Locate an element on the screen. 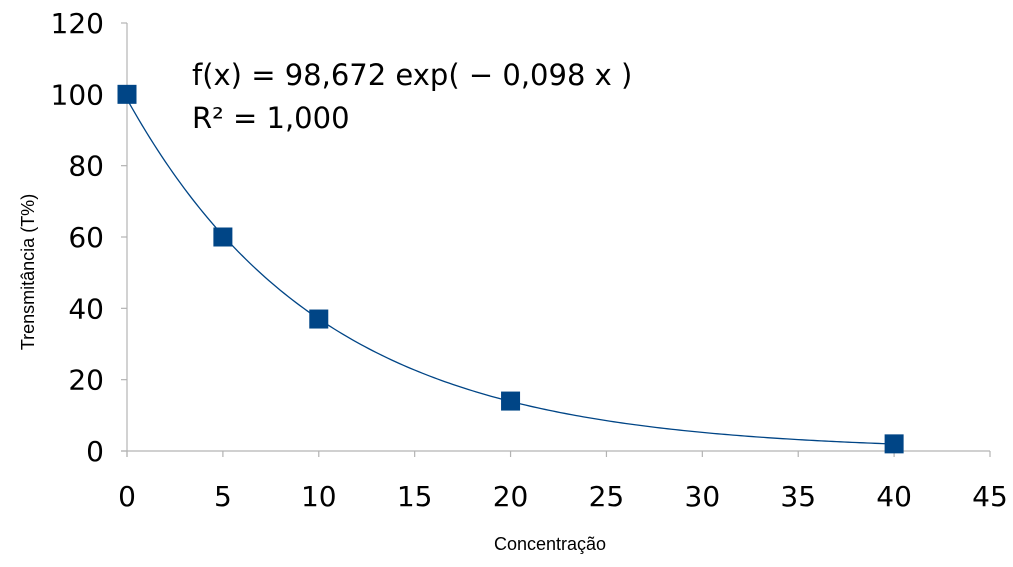  y-axis-title: Trensmitância (T%) is located at coordinates (28, 272).